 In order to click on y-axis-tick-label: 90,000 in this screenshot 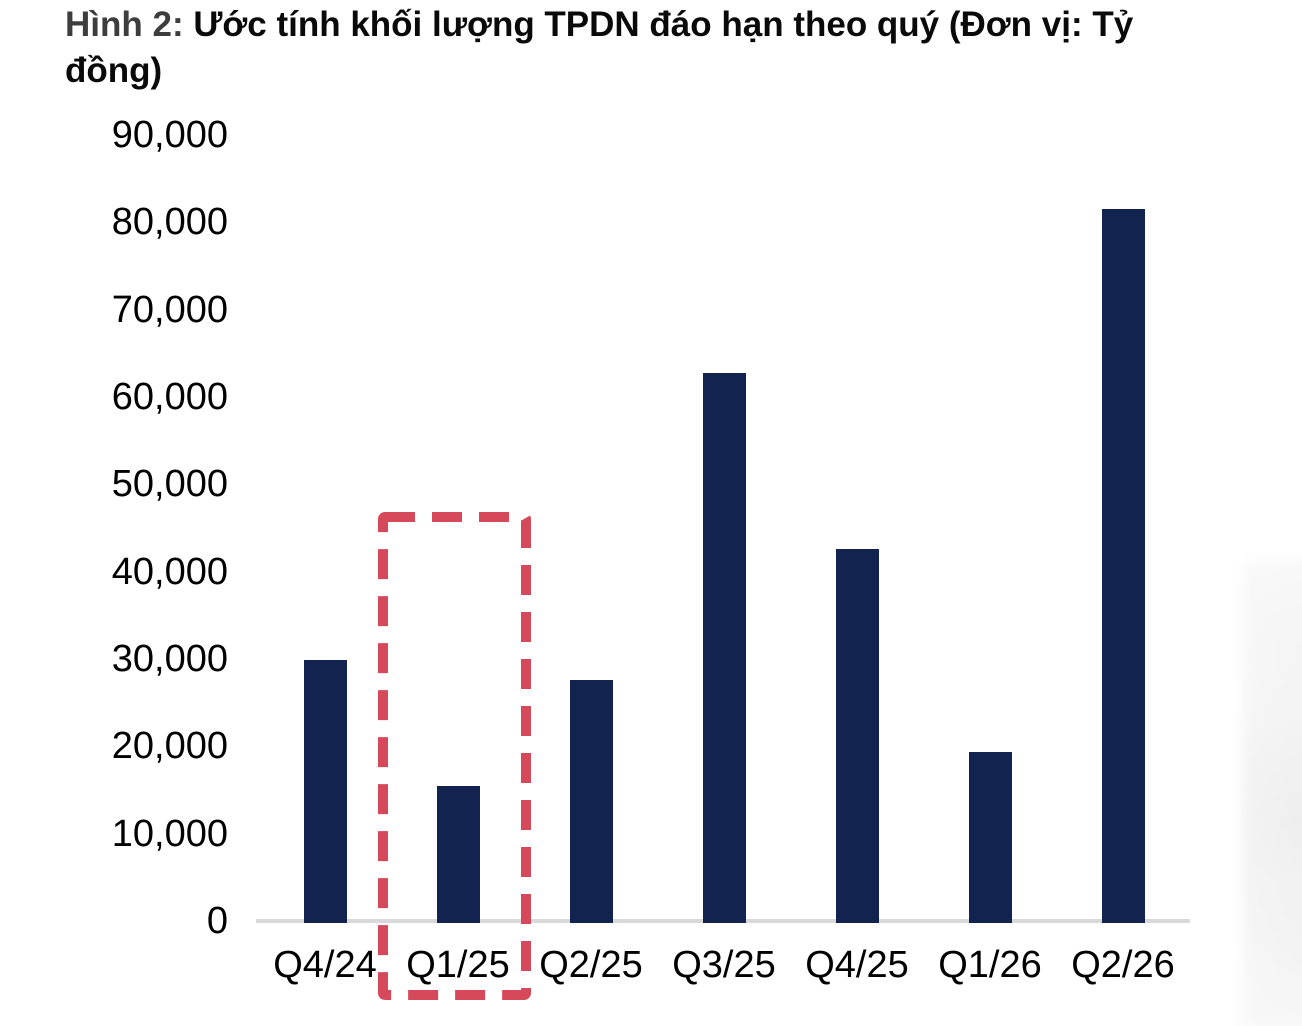, I will do `click(169, 135)`.